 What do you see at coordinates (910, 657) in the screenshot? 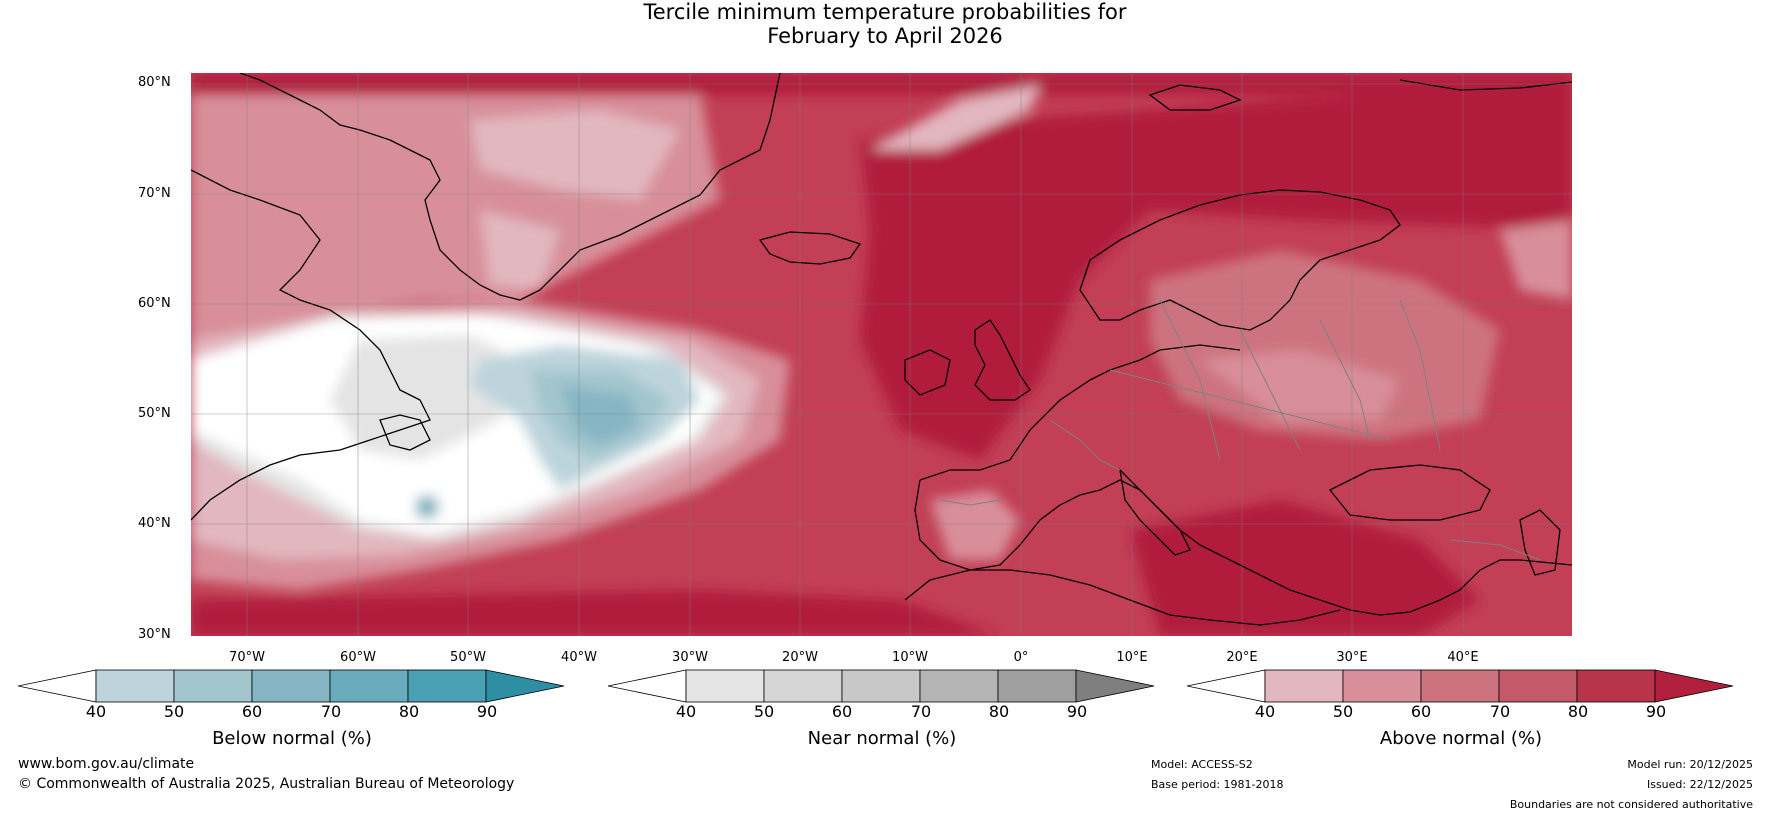
I see `lon-label-10w: 10°W` at bounding box center [910, 657].